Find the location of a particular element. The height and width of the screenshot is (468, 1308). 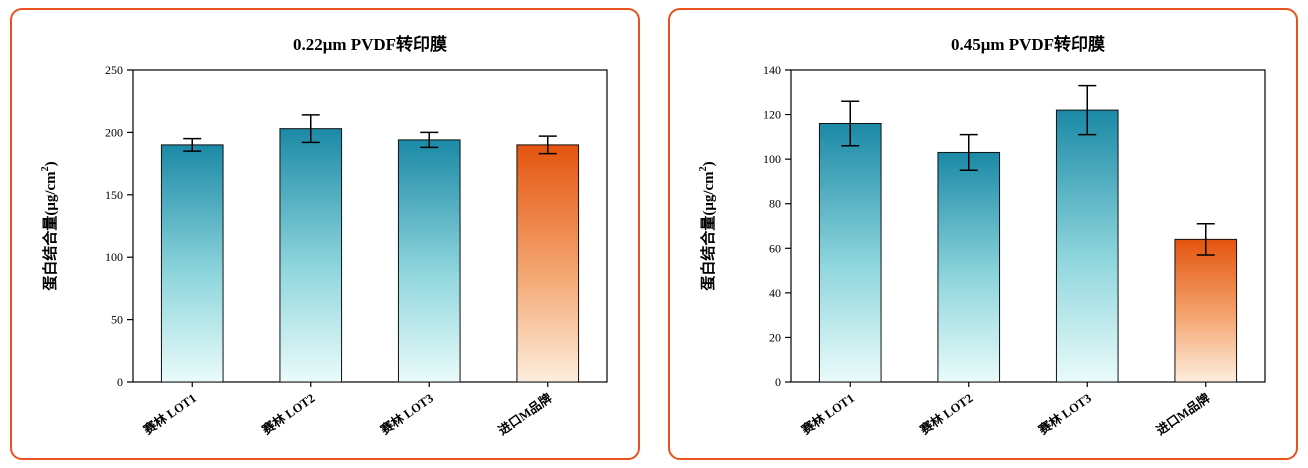

y-tick-label: 150 is located at coordinates (114, 195).